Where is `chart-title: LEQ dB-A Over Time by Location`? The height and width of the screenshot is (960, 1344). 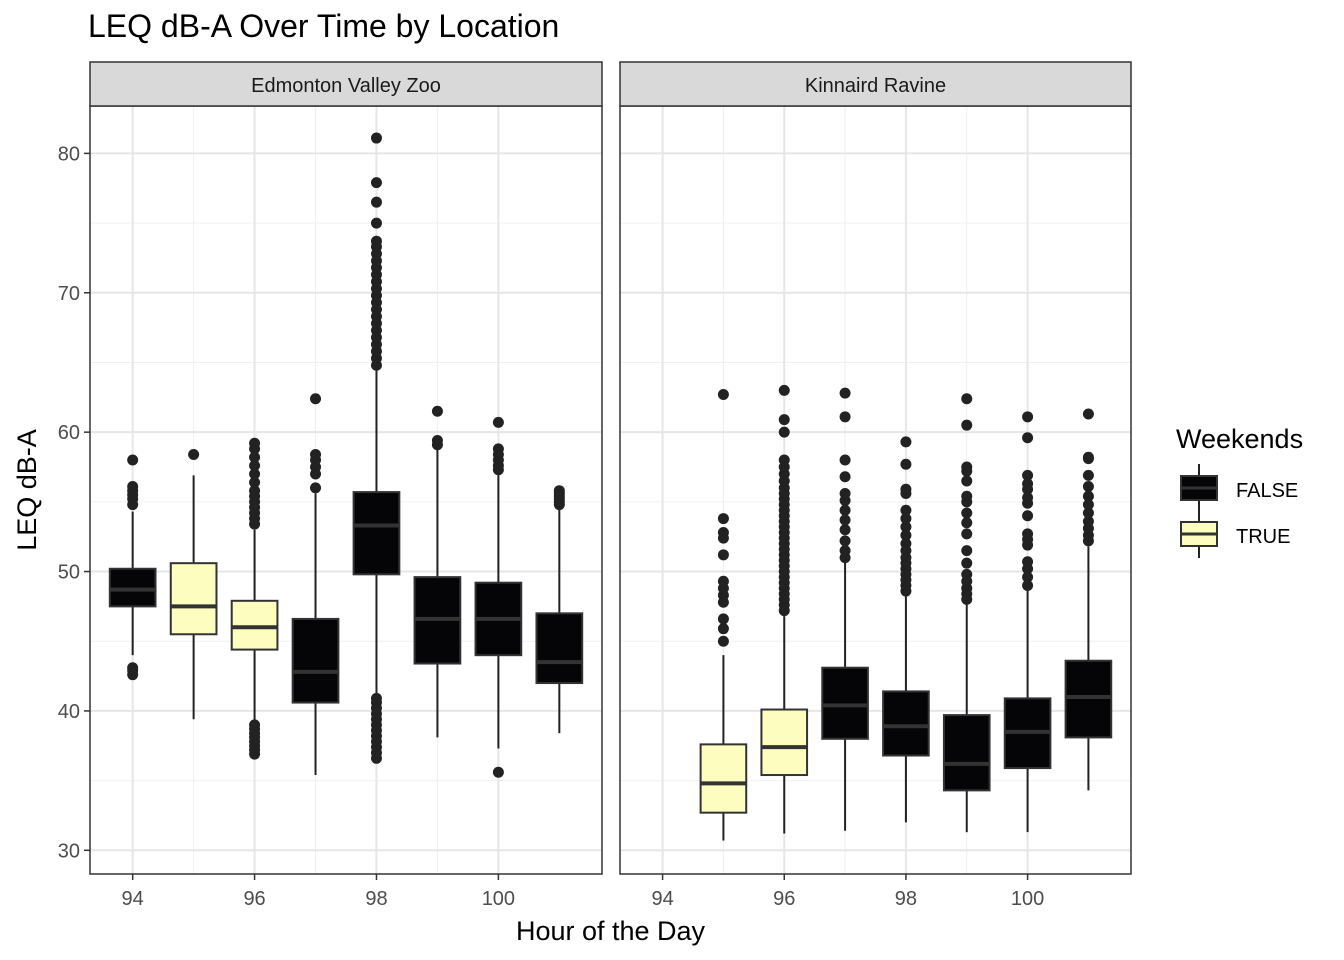
chart-title: LEQ dB-A Over Time by Location is located at coordinates (324, 26).